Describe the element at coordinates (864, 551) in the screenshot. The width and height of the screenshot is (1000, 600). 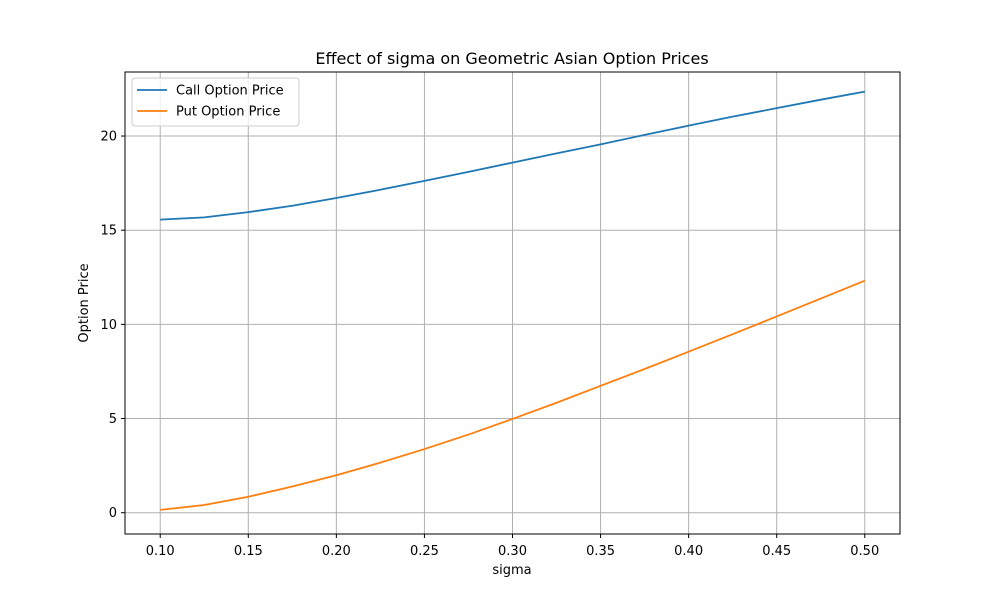
I see `x-tick-label: 0.50` at that location.